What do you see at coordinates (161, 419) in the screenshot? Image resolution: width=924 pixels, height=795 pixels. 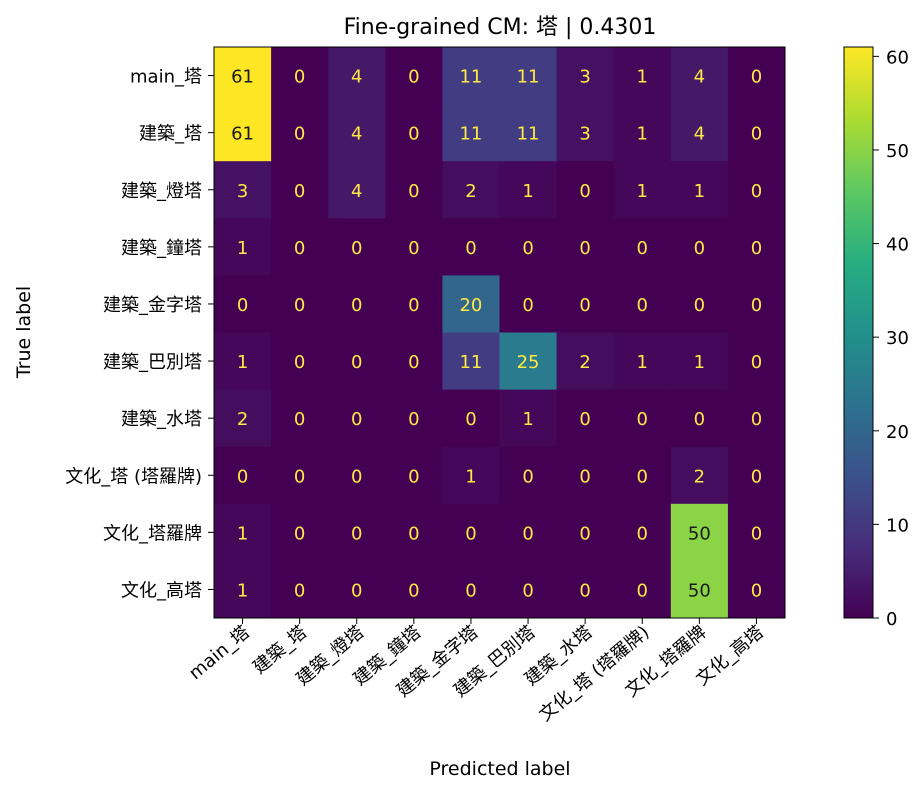 I see `y-tick-label: 建築_水塔` at bounding box center [161, 419].